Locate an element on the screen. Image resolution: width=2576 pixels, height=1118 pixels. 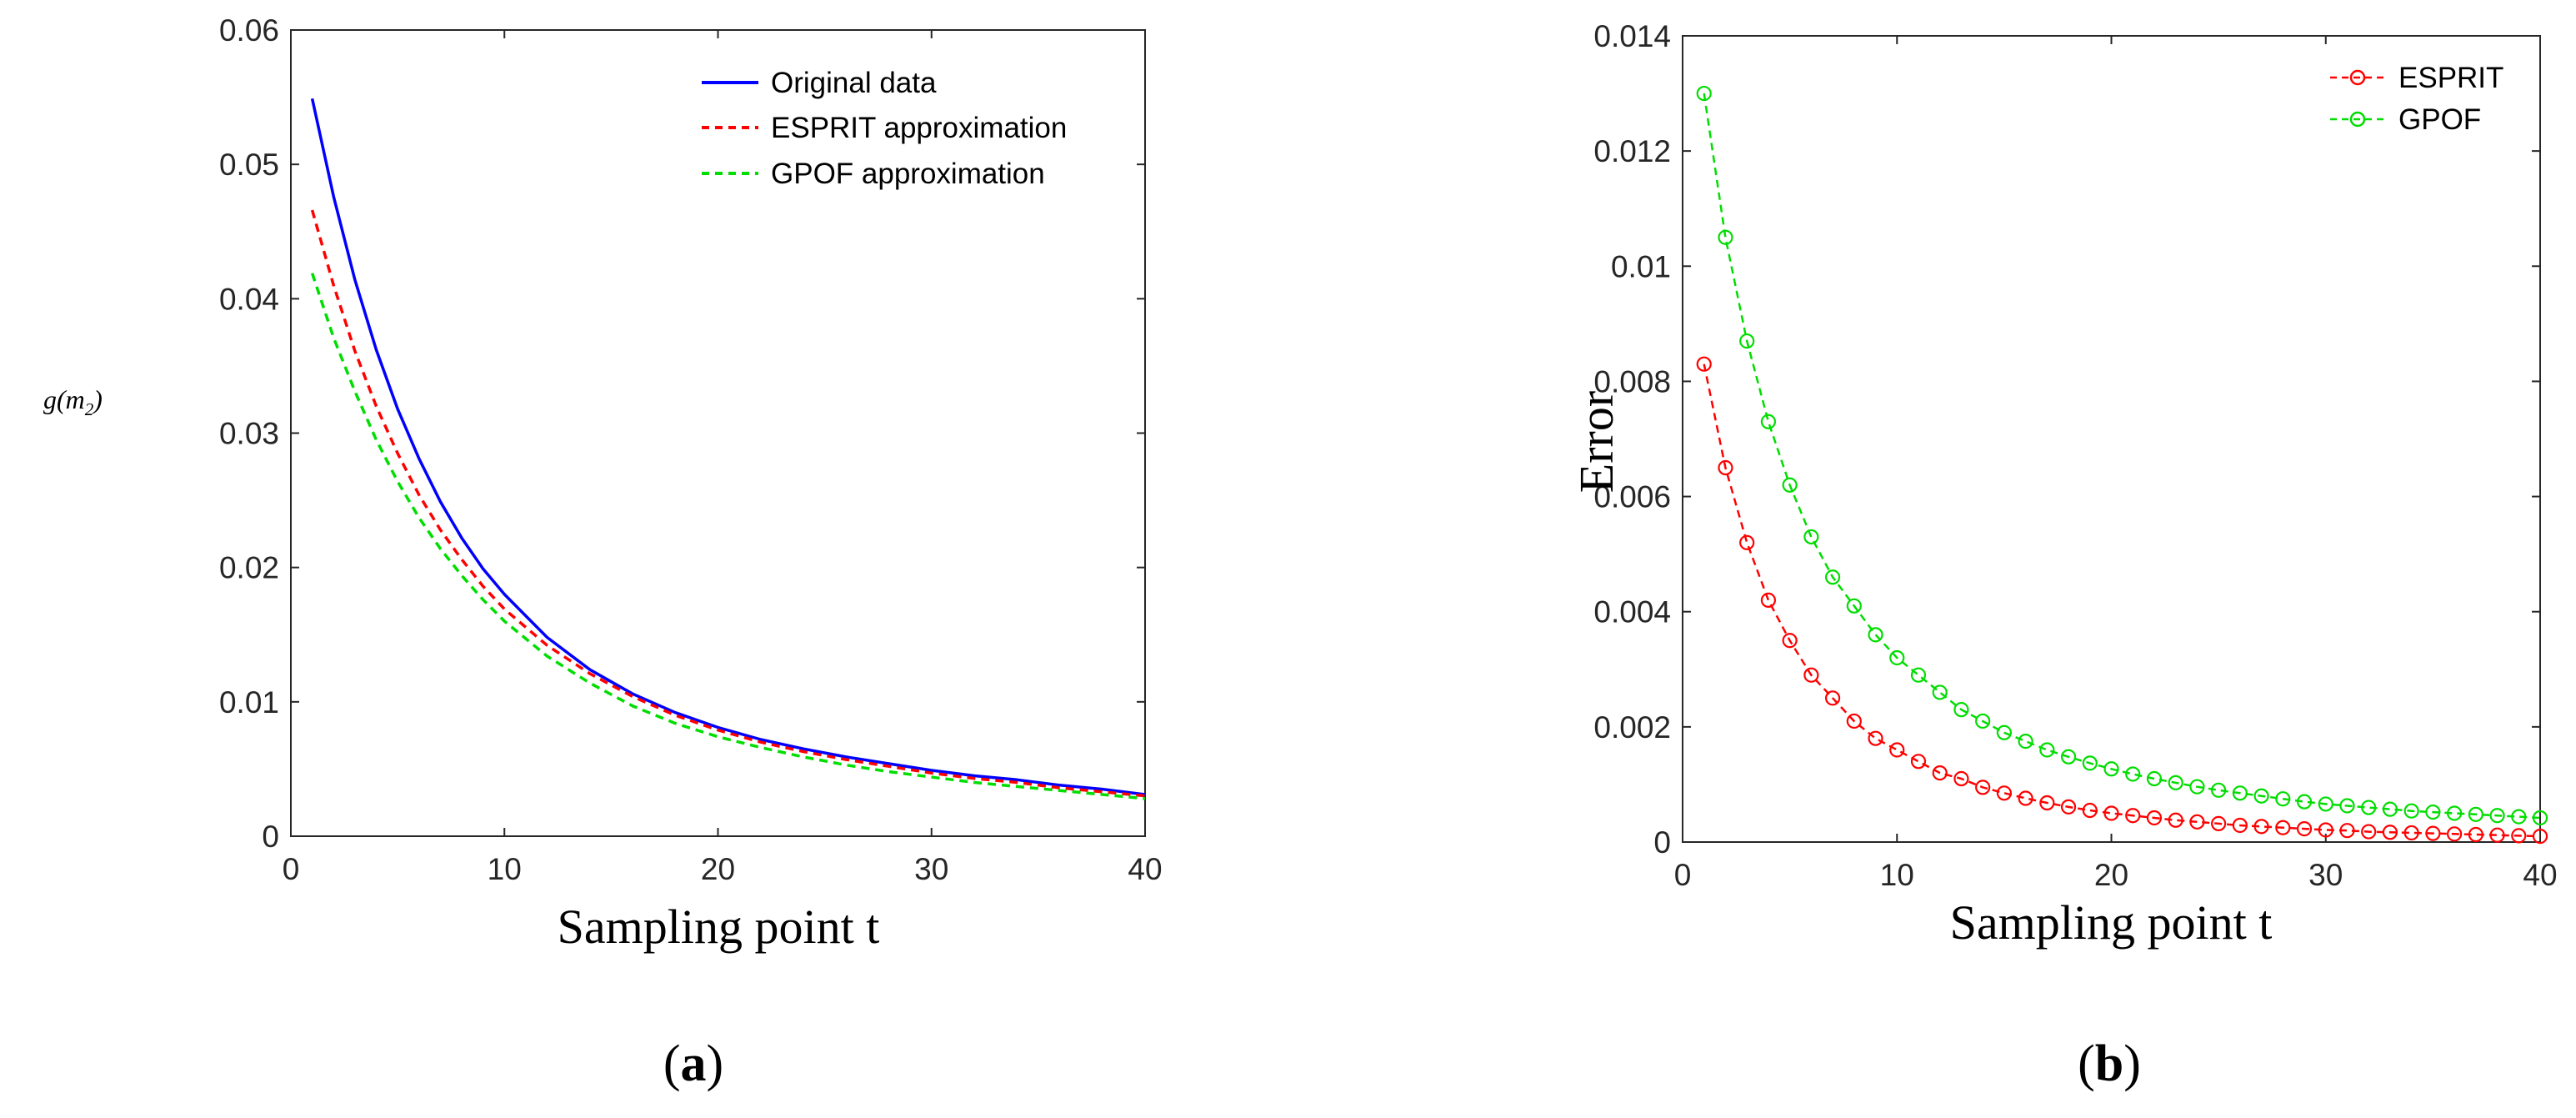
chart-b-legend: ESPRIT GPOF is located at coordinates (2417, 99).